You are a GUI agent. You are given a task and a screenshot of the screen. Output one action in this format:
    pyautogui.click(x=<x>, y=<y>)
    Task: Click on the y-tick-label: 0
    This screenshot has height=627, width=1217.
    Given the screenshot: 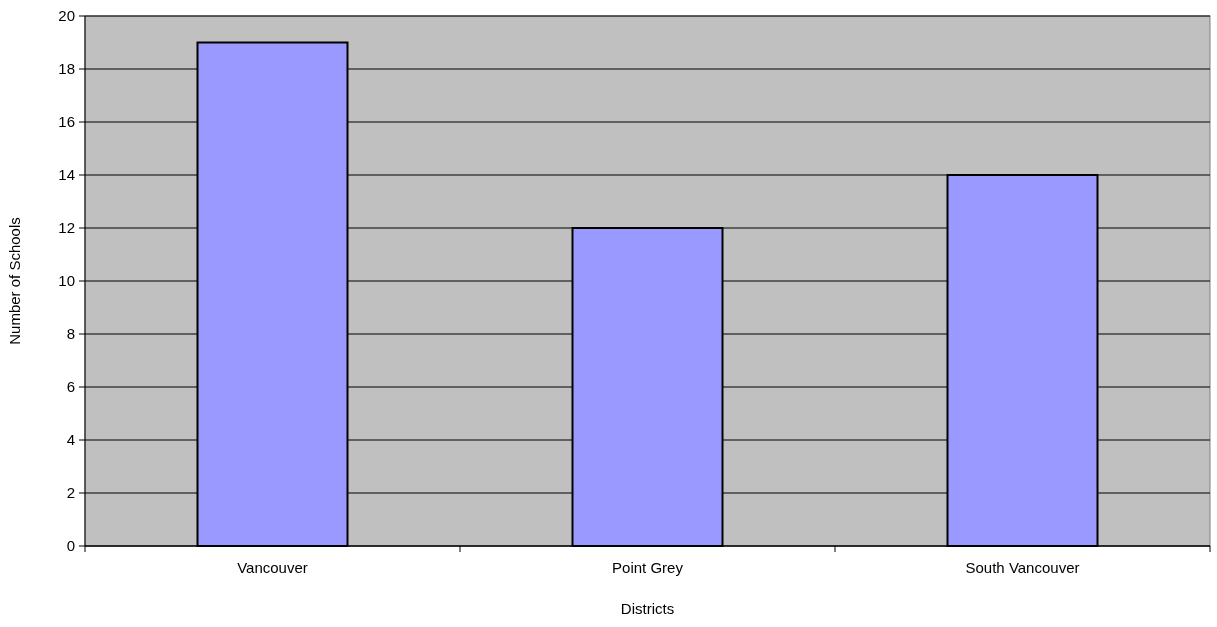 What is the action you would take?
    pyautogui.click(x=70, y=546)
    